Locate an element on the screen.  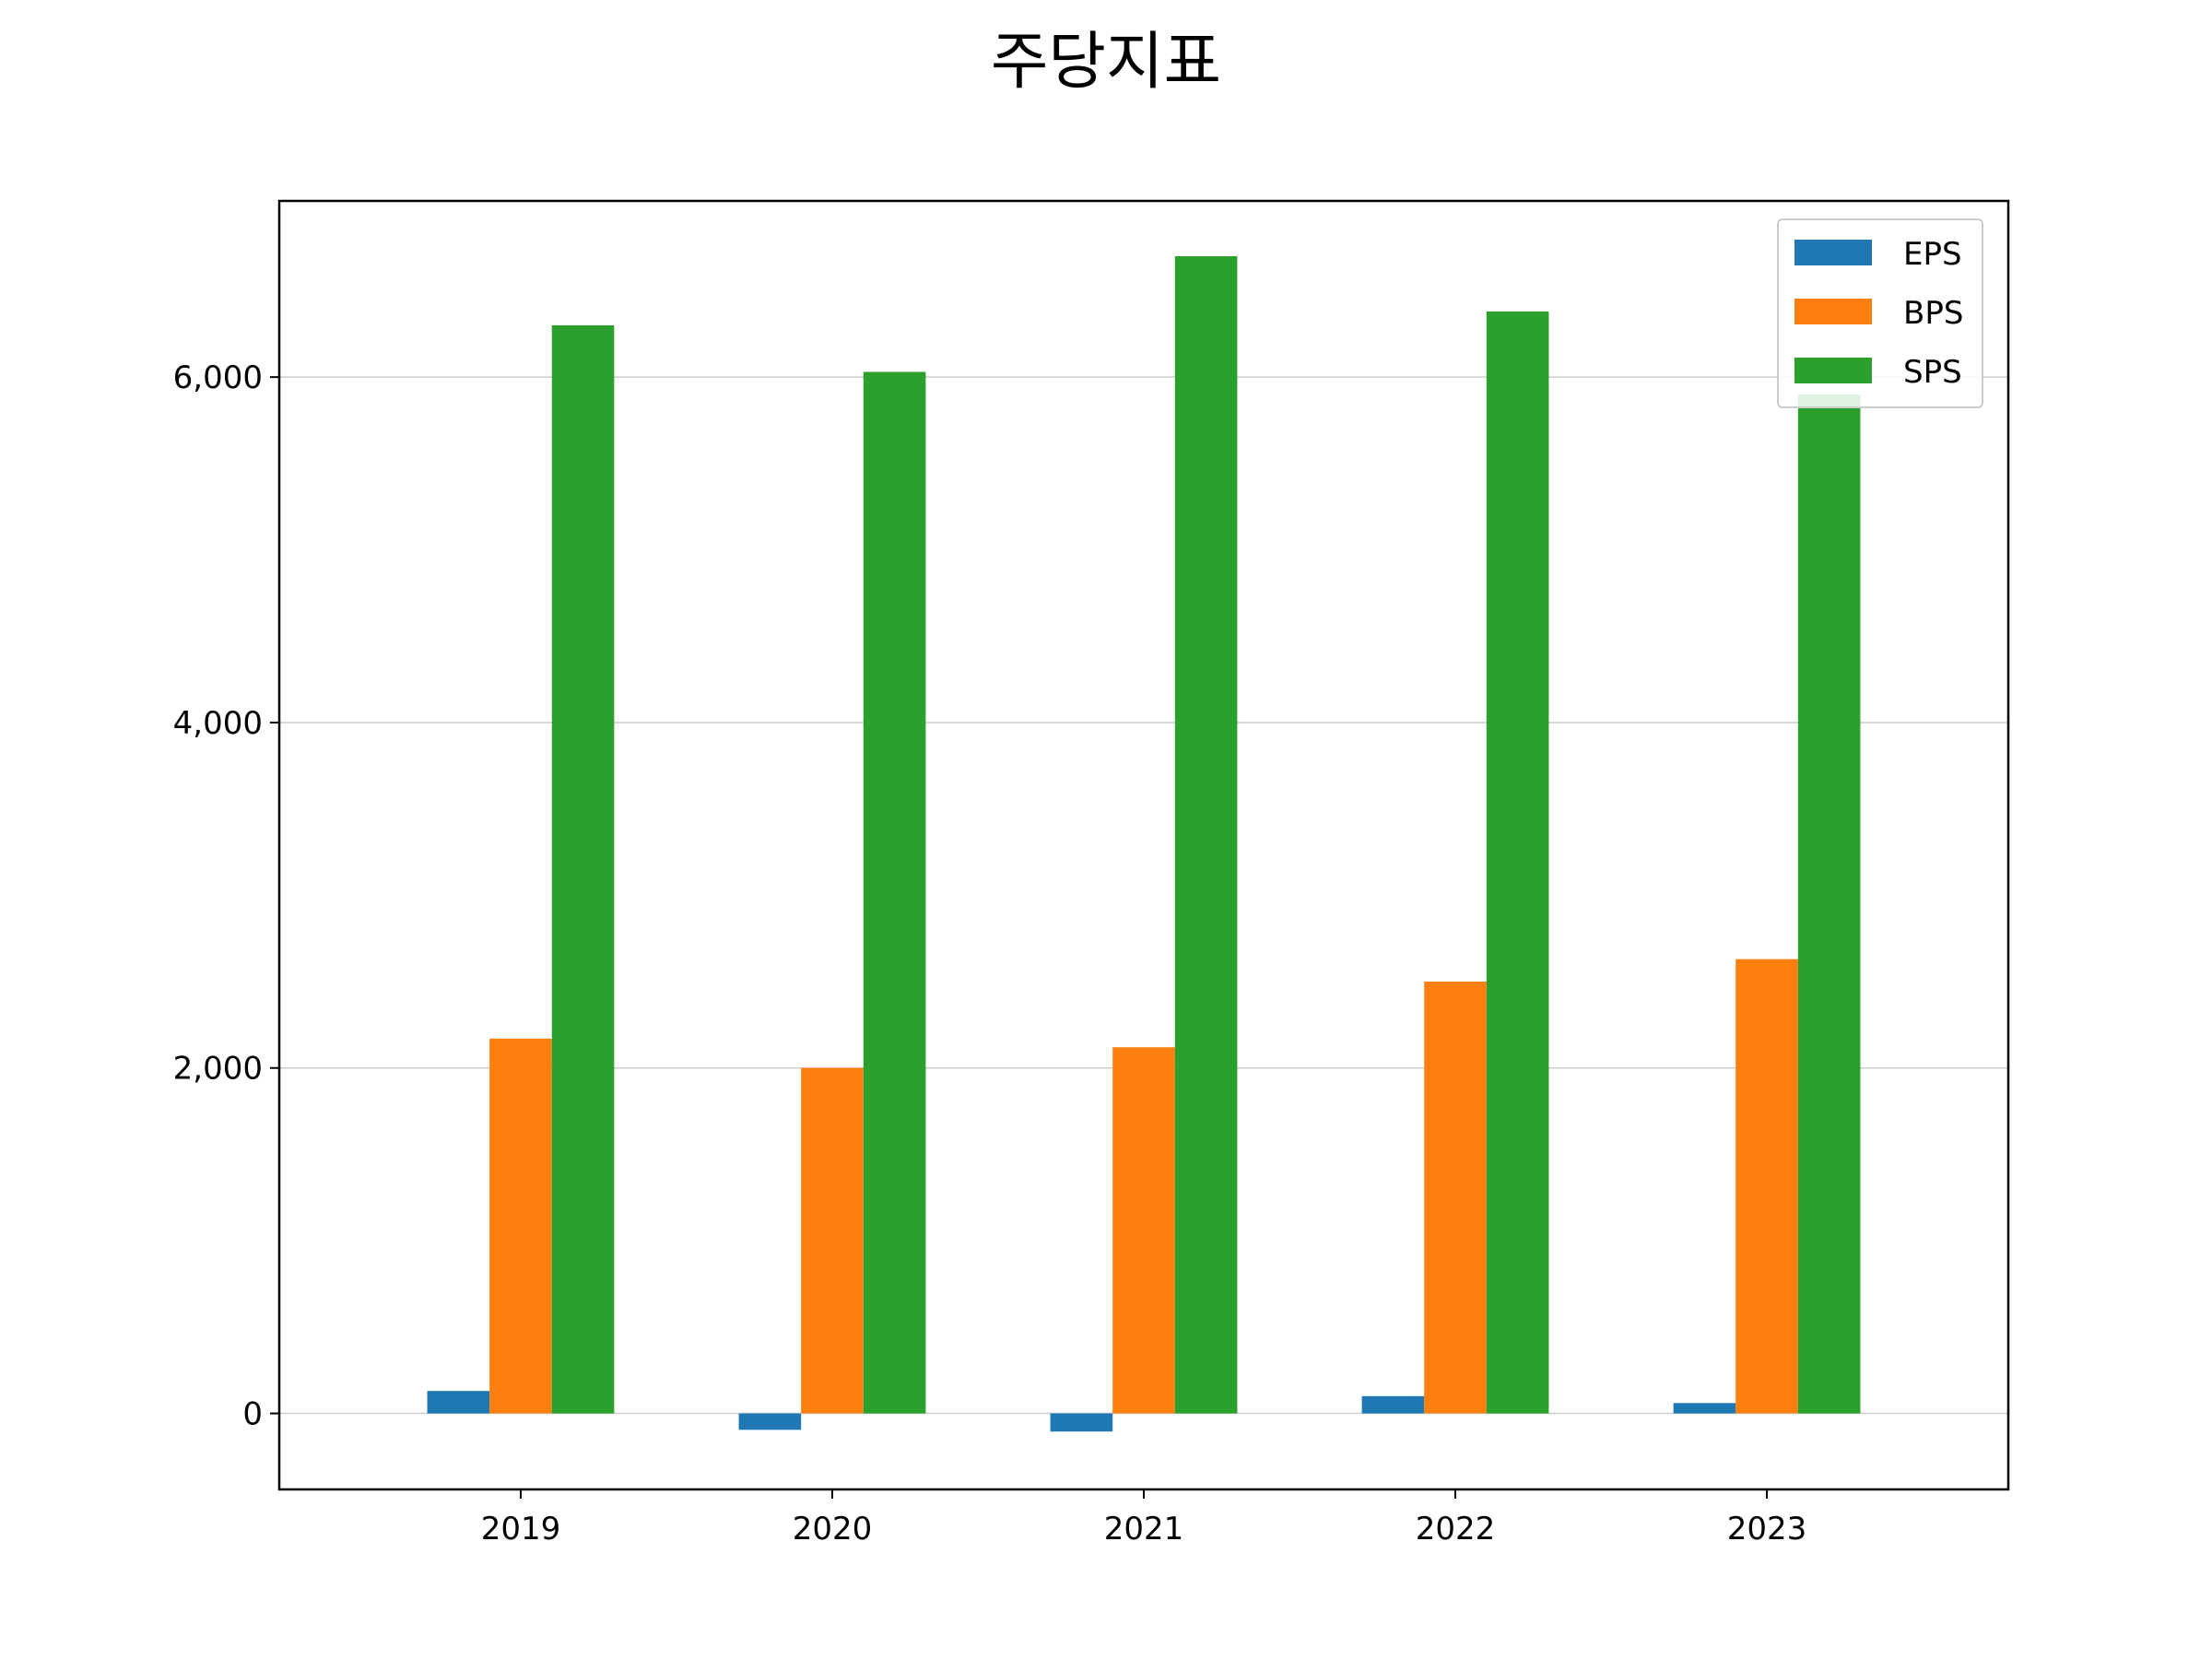
legend-swatch-eps is located at coordinates (1833, 252).